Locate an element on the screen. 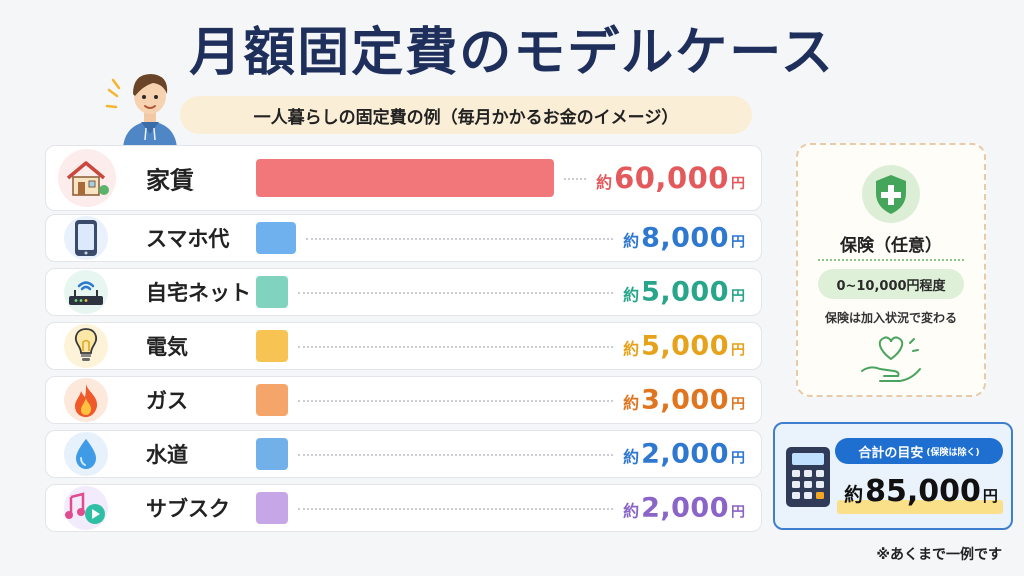 This screenshot has height=576, width=1024. expense-row: 水道 約 2,000 円 is located at coordinates (403, 454).